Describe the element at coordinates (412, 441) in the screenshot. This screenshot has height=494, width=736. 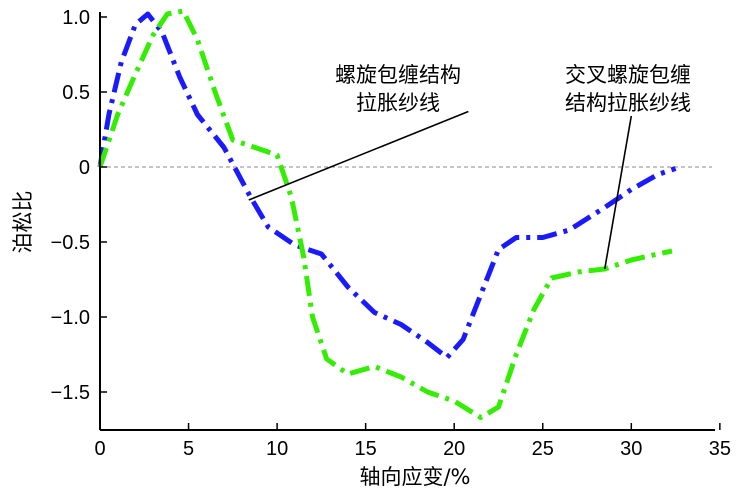
I see `x-ticks: 0 5 10 15 20 25 30 35` at that location.